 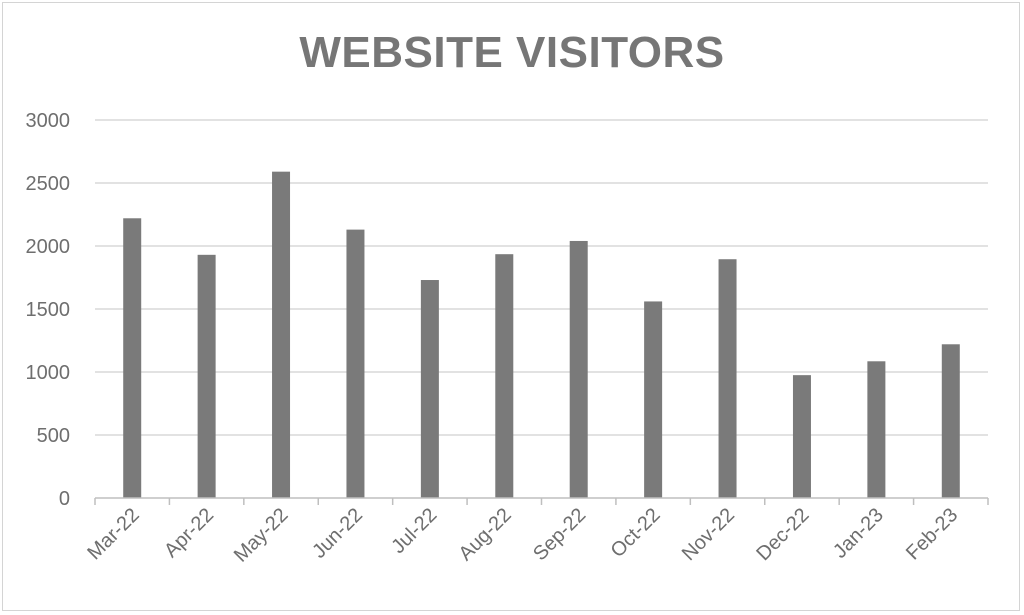 I want to click on x-tick-label: Feb-23, so click(x=932, y=534).